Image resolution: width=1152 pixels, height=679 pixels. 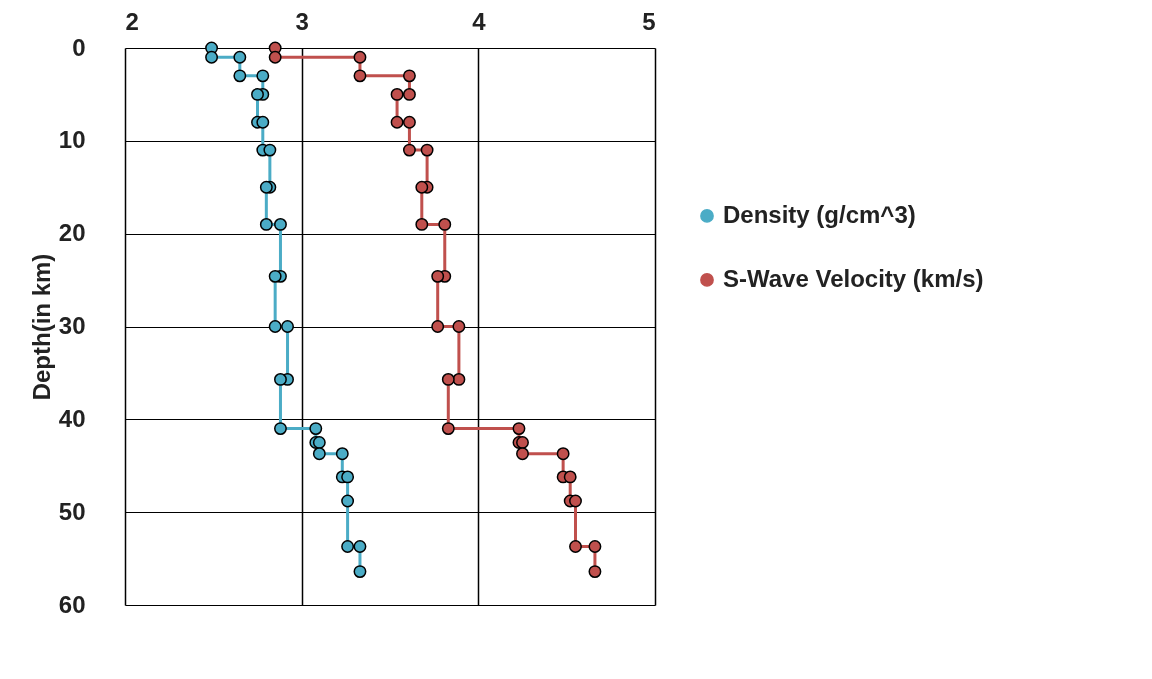 What do you see at coordinates (72, 325) in the screenshot?
I see `y-tick-label: 30` at bounding box center [72, 325].